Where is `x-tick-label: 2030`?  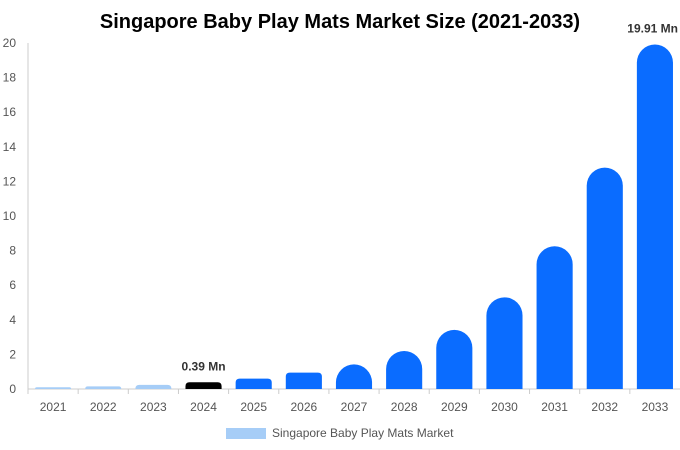
x-tick-label: 2030 is located at coordinates (504, 407).